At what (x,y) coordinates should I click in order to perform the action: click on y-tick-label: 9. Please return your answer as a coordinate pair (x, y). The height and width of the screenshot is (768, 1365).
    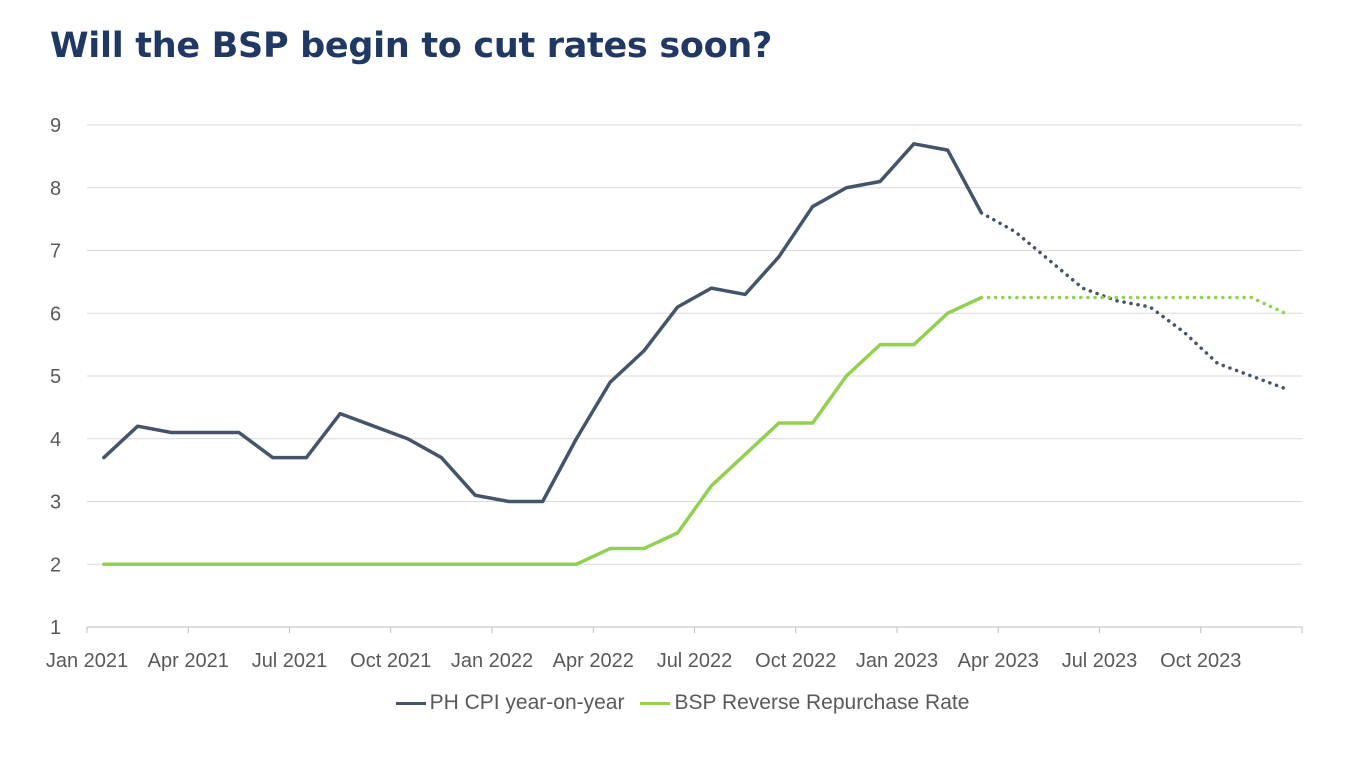
    Looking at the image, I should click on (55, 126).